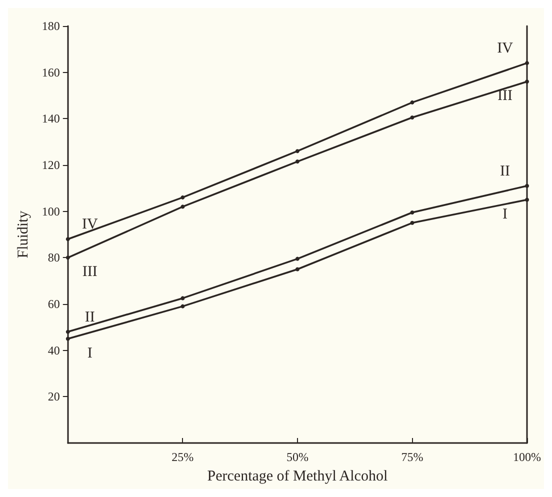 This screenshot has height=497, width=552. I want to click on series-label: IV, so click(90, 224).